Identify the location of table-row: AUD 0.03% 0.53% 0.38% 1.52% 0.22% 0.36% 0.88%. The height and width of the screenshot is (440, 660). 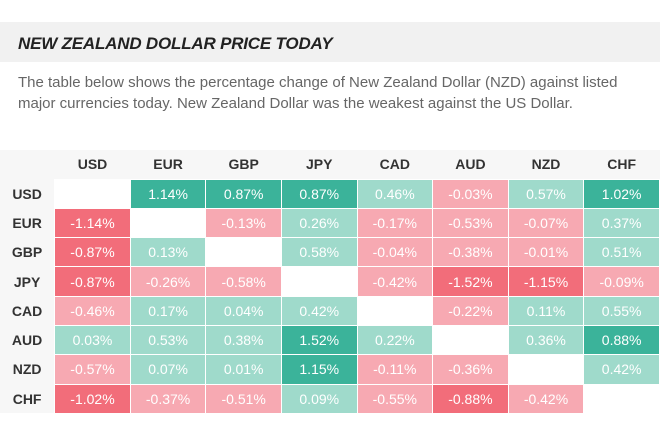
(330, 340).